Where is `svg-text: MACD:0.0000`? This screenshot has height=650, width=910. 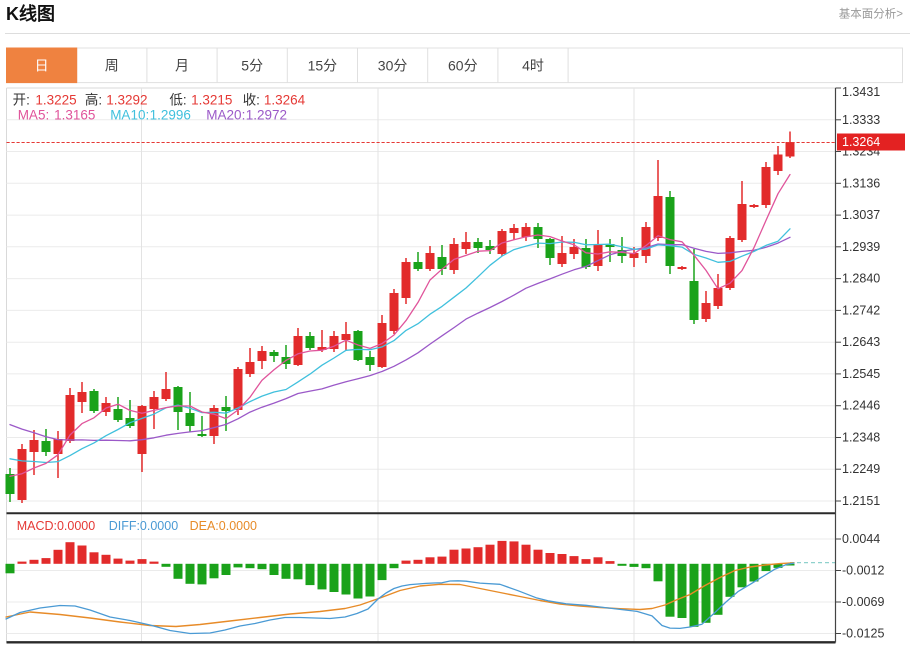
svg-text: MACD:0.0000 is located at coordinates (56, 526).